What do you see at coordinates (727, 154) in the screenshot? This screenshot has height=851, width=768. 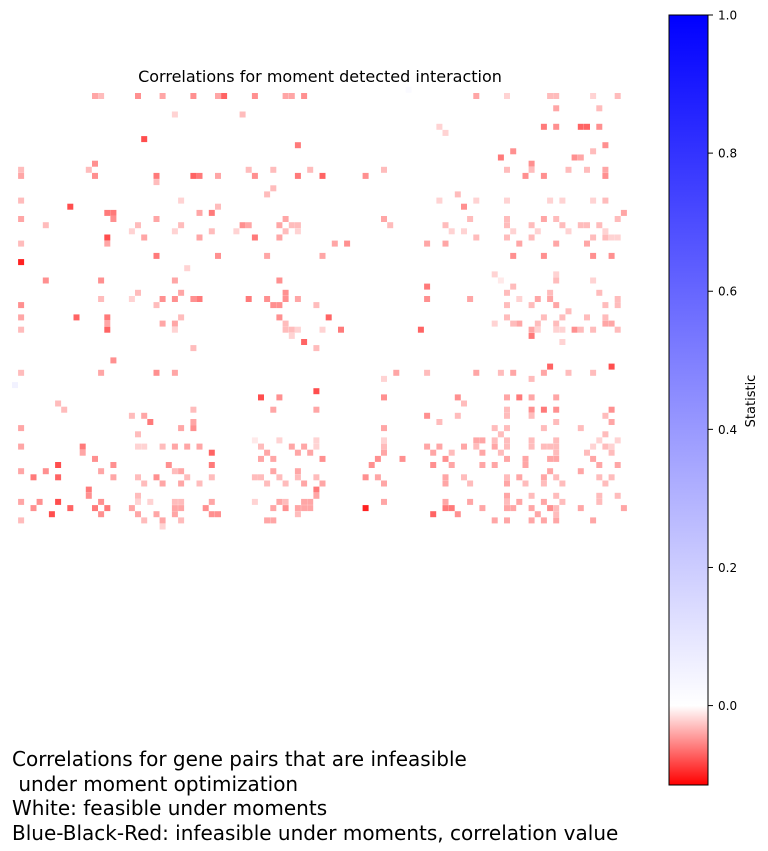 I see `colorbar-tick-label: 0.8` at bounding box center [727, 154].